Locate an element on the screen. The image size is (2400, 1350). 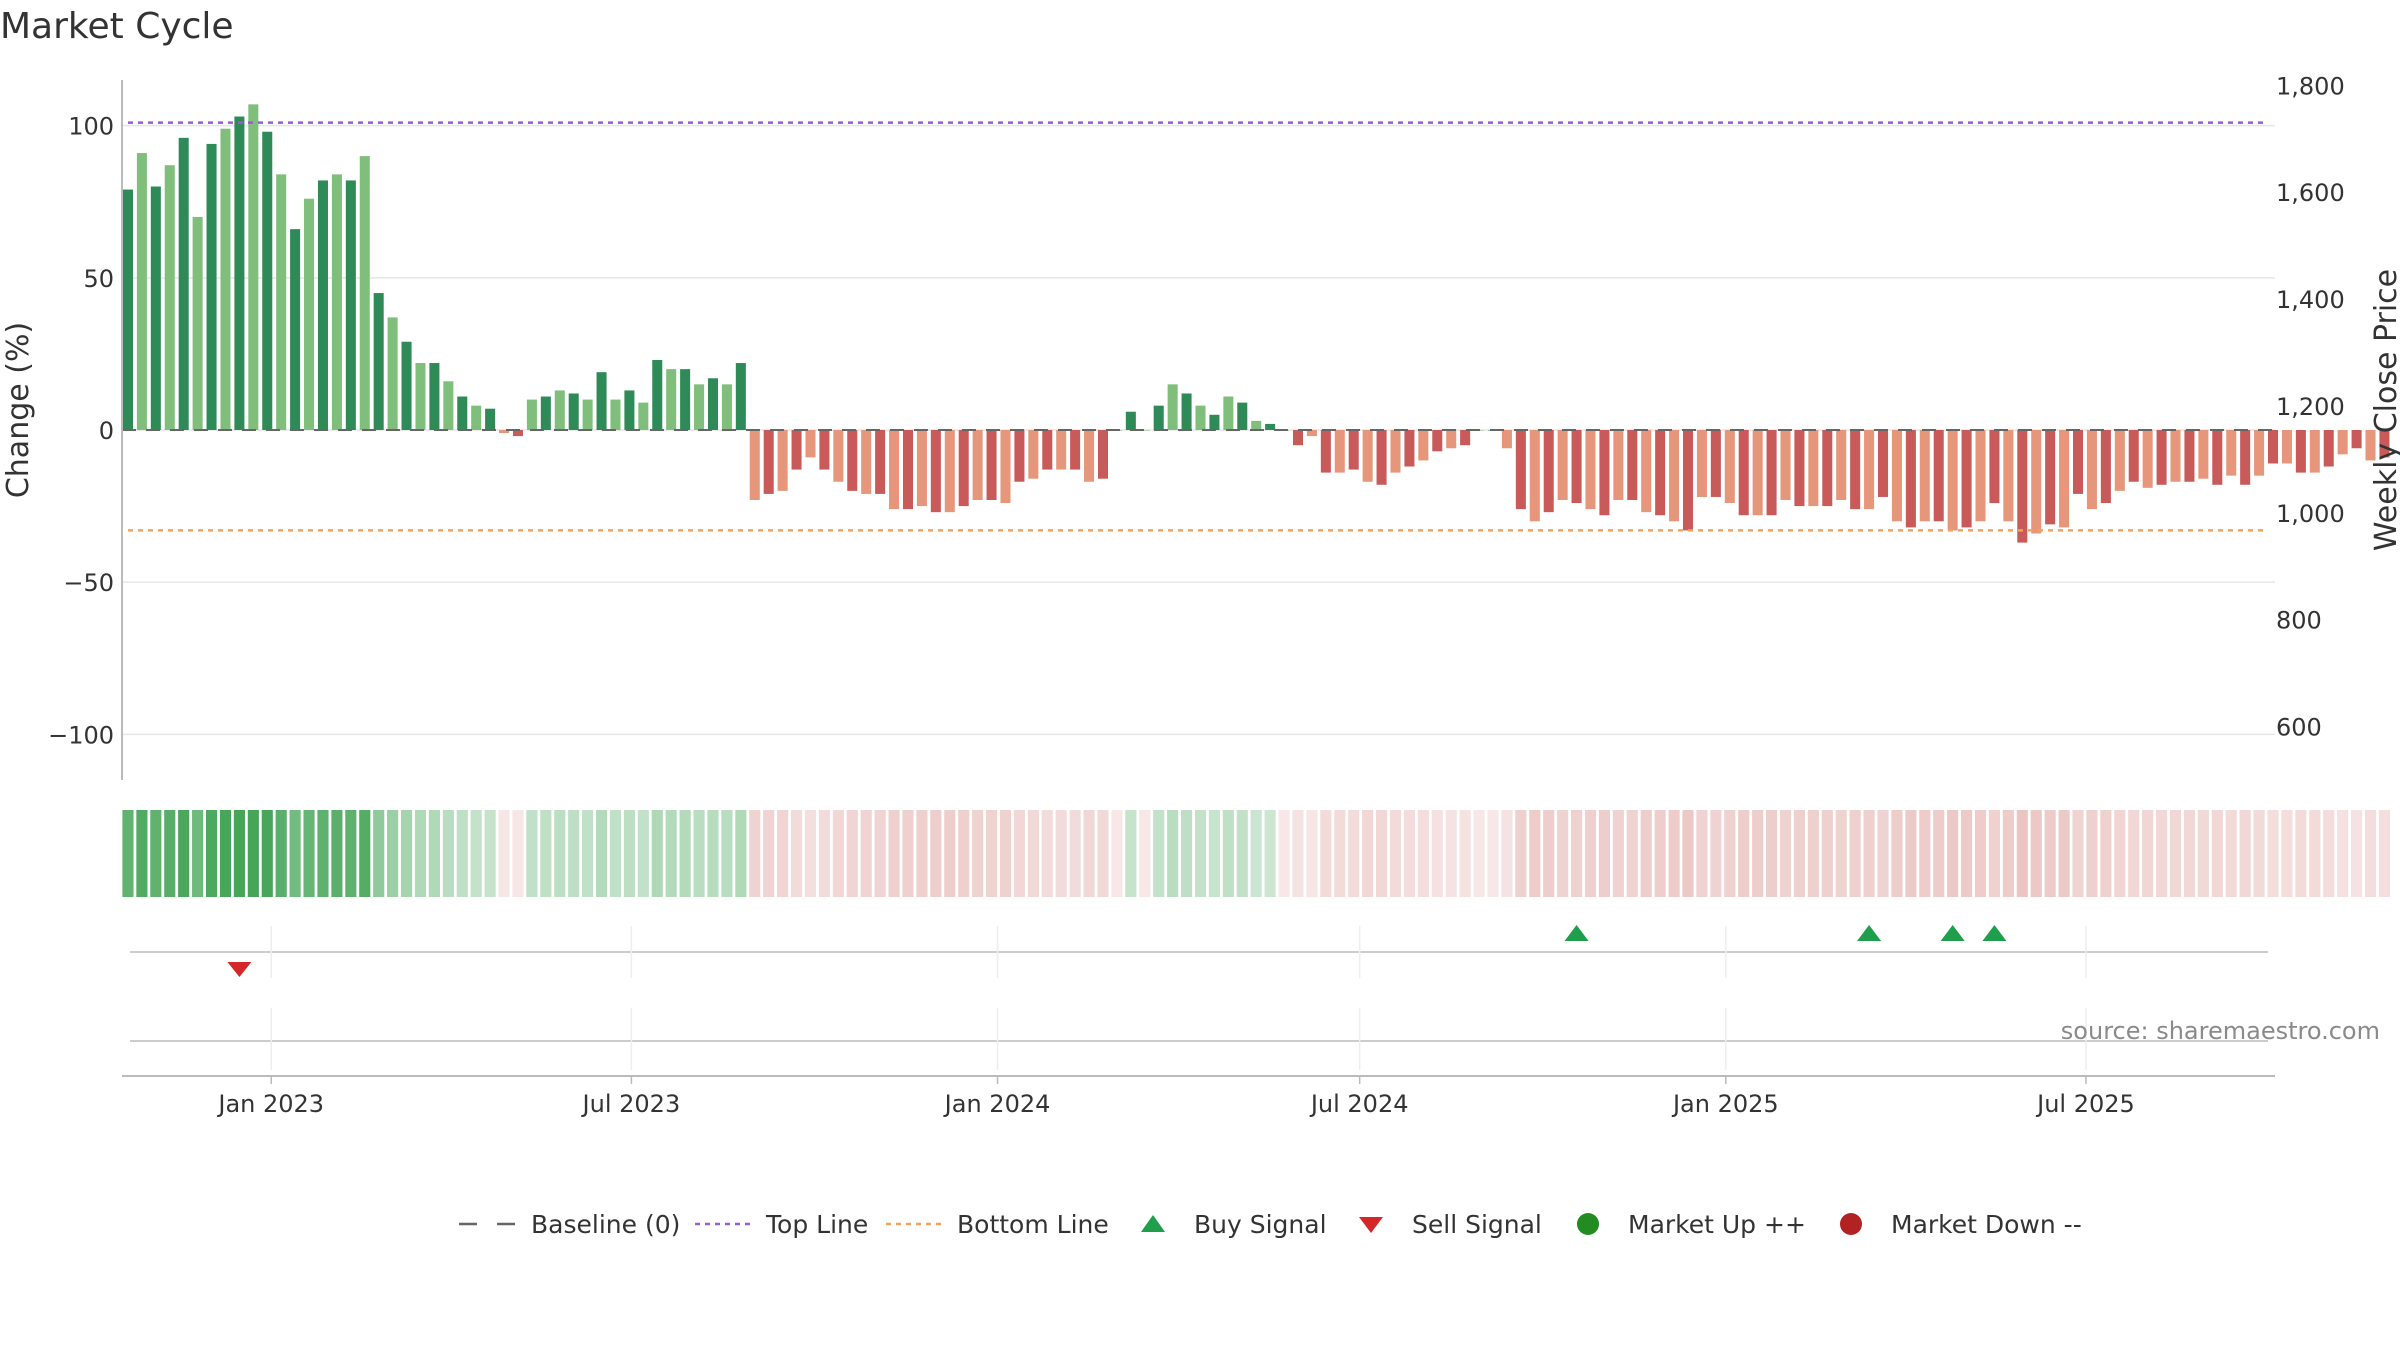
legend-market-down-icon is located at coordinates (1851, 1224).